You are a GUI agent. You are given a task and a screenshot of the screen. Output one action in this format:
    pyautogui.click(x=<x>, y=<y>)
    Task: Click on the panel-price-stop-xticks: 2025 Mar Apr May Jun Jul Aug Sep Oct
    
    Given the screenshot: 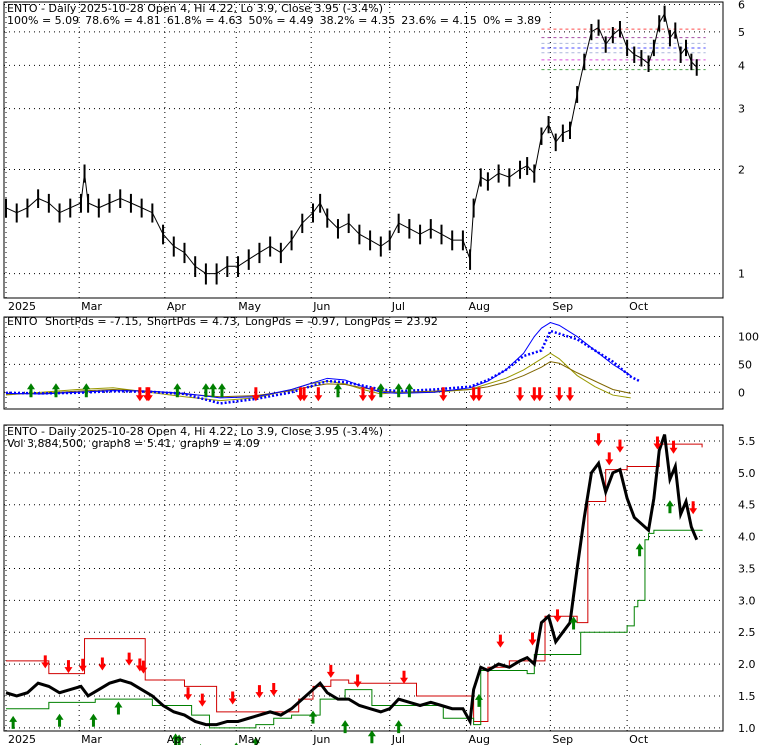 What is the action you would take?
    pyautogui.click(x=328, y=739)
    